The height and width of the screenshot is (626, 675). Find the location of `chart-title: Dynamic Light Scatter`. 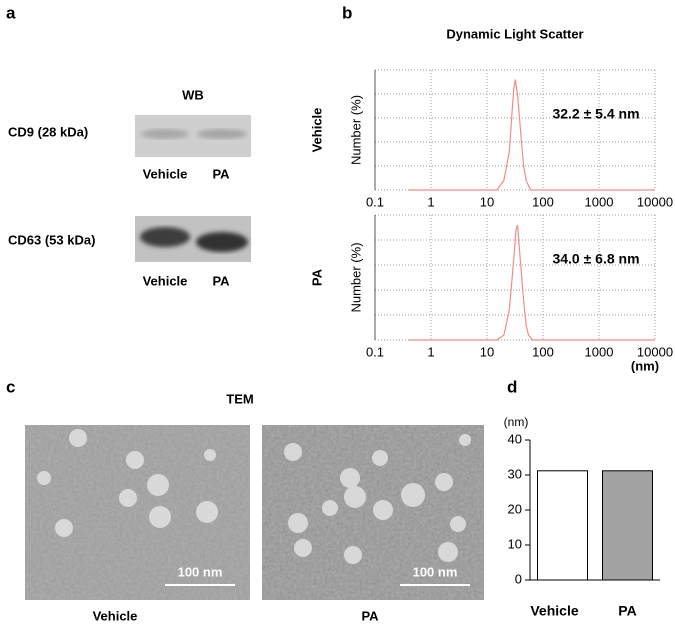

chart-title: Dynamic Light Scatter is located at coordinates (514, 33).